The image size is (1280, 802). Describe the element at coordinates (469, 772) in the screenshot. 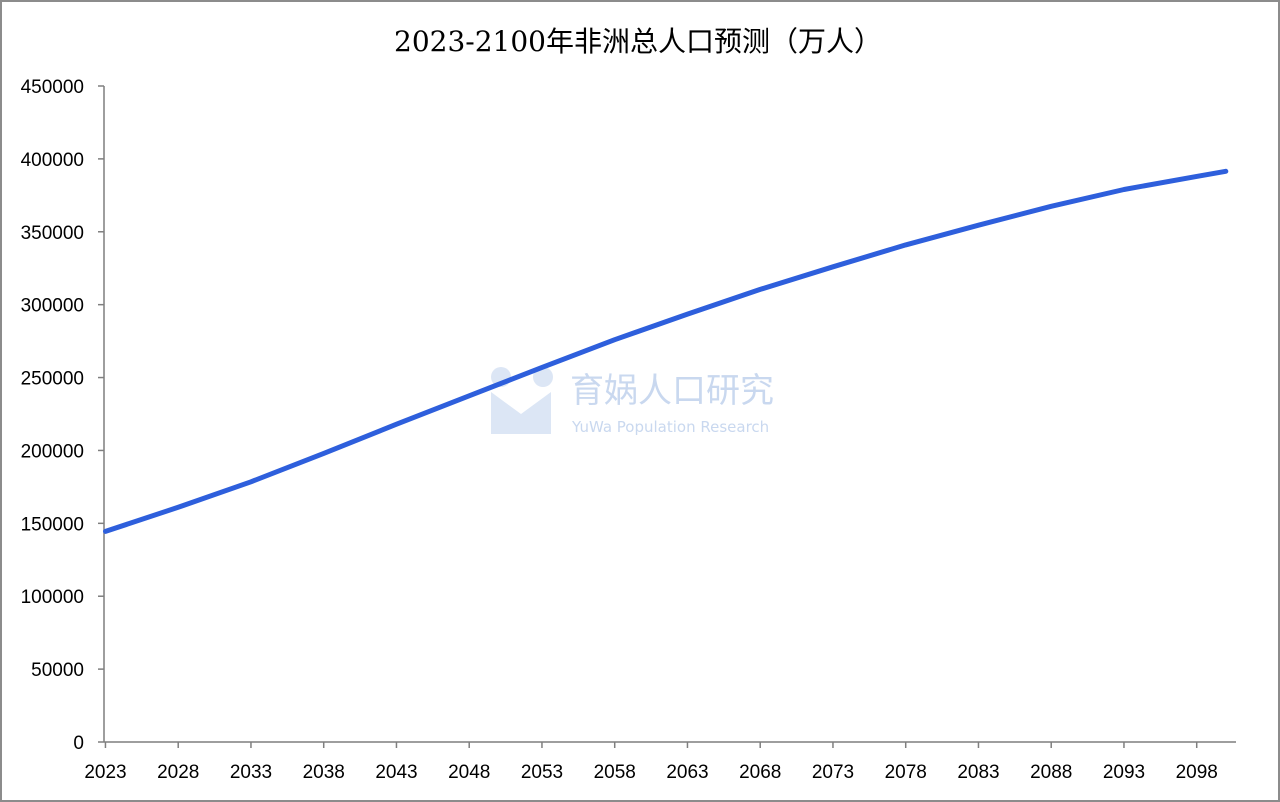

I see `x-tick-label: 2048` at that location.